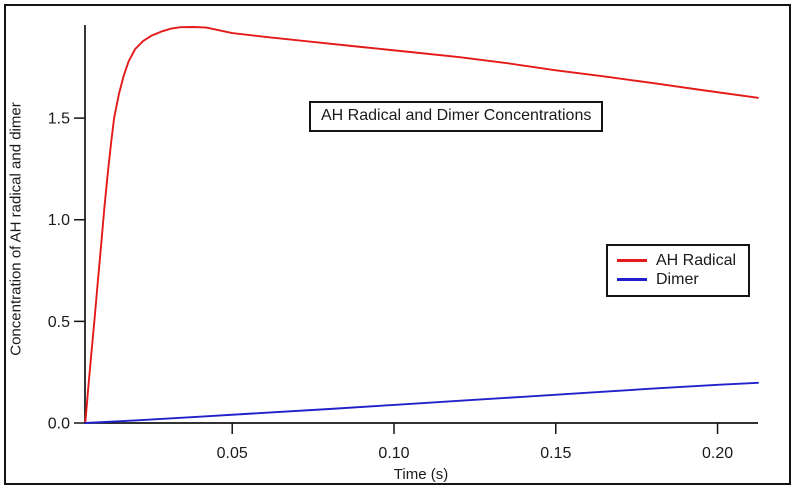  What do you see at coordinates (59, 322) in the screenshot?
I see `y-tick-label: 0.5` at bounding box center [59, 322].